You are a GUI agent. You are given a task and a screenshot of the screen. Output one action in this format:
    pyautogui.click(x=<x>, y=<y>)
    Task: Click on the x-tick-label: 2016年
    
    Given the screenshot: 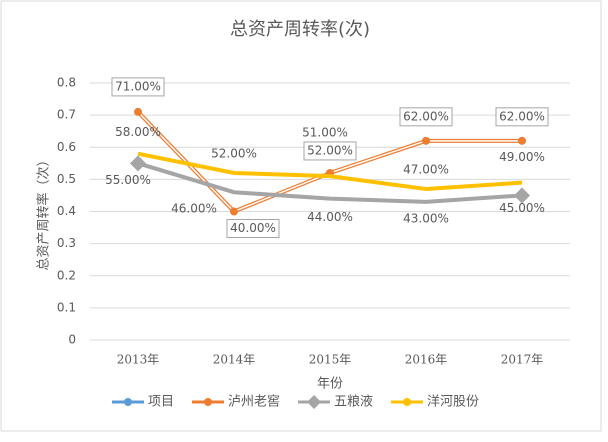 What is the action you would take?
    pyautogui.click(x=426, y=360)
    